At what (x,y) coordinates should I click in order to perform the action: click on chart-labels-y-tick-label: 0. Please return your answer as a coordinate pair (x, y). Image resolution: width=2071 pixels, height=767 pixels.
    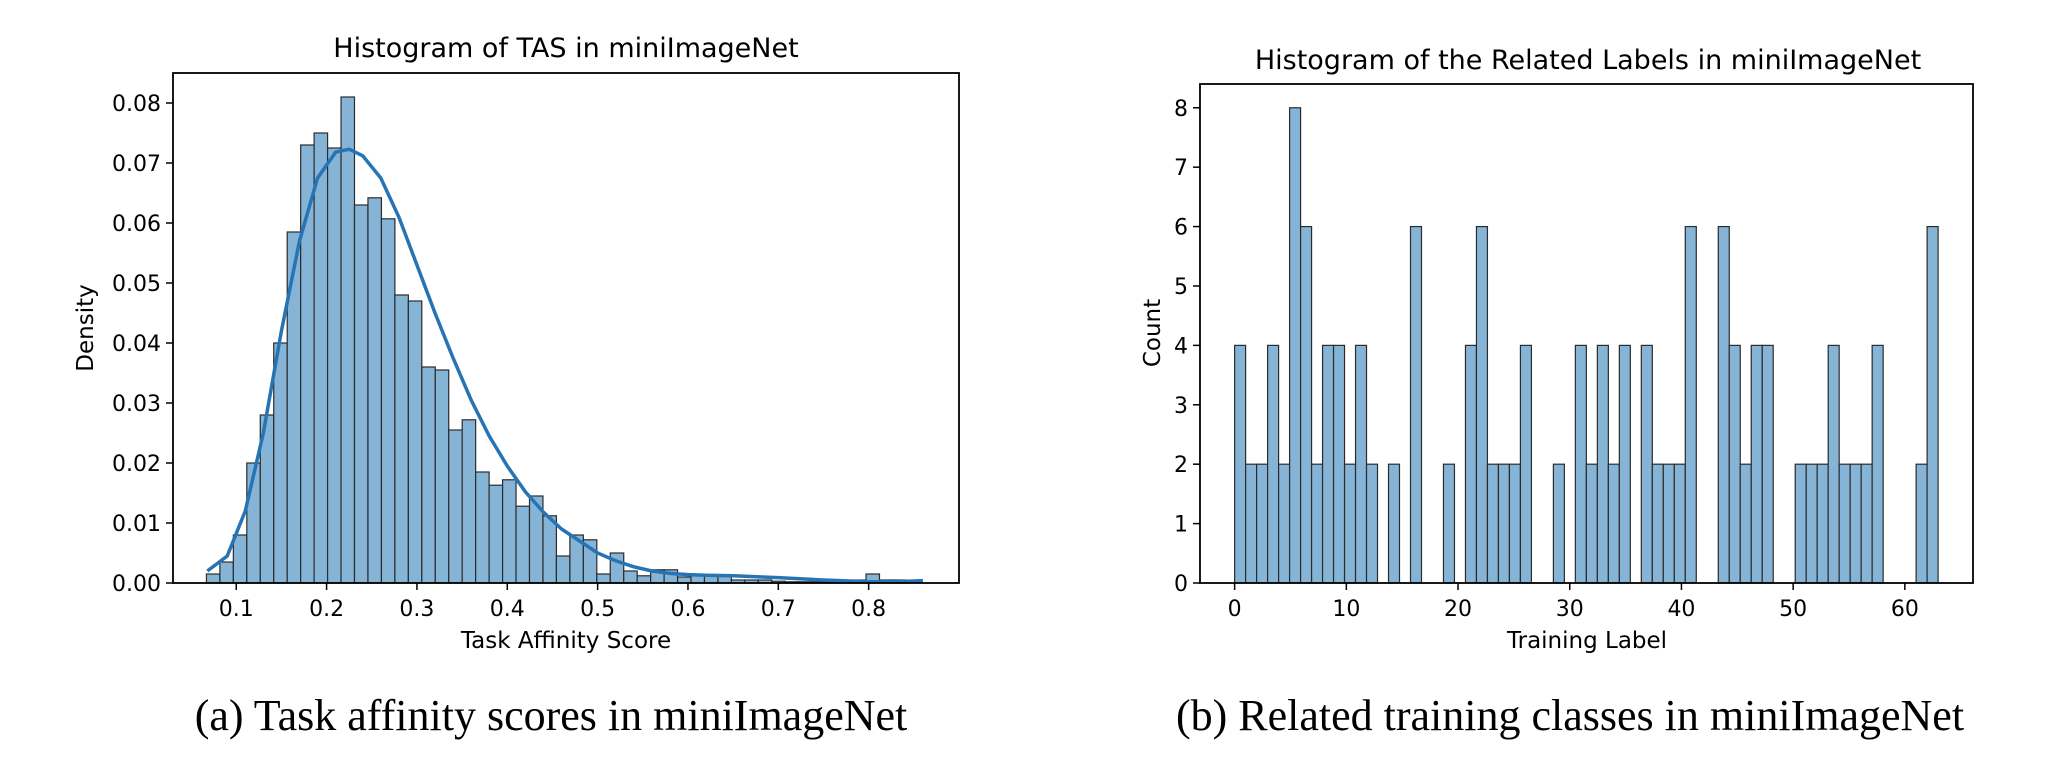
    Looking at the image, I should click on (1181, 584).